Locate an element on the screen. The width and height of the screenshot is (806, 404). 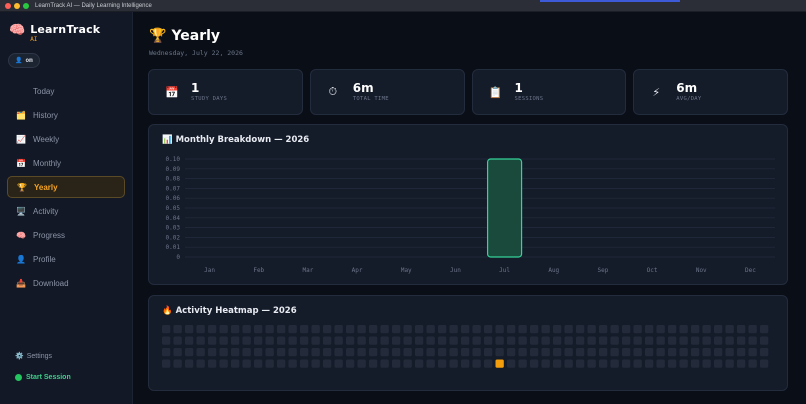
sidebar-item-today: Today is located at coordinates (66, 91).